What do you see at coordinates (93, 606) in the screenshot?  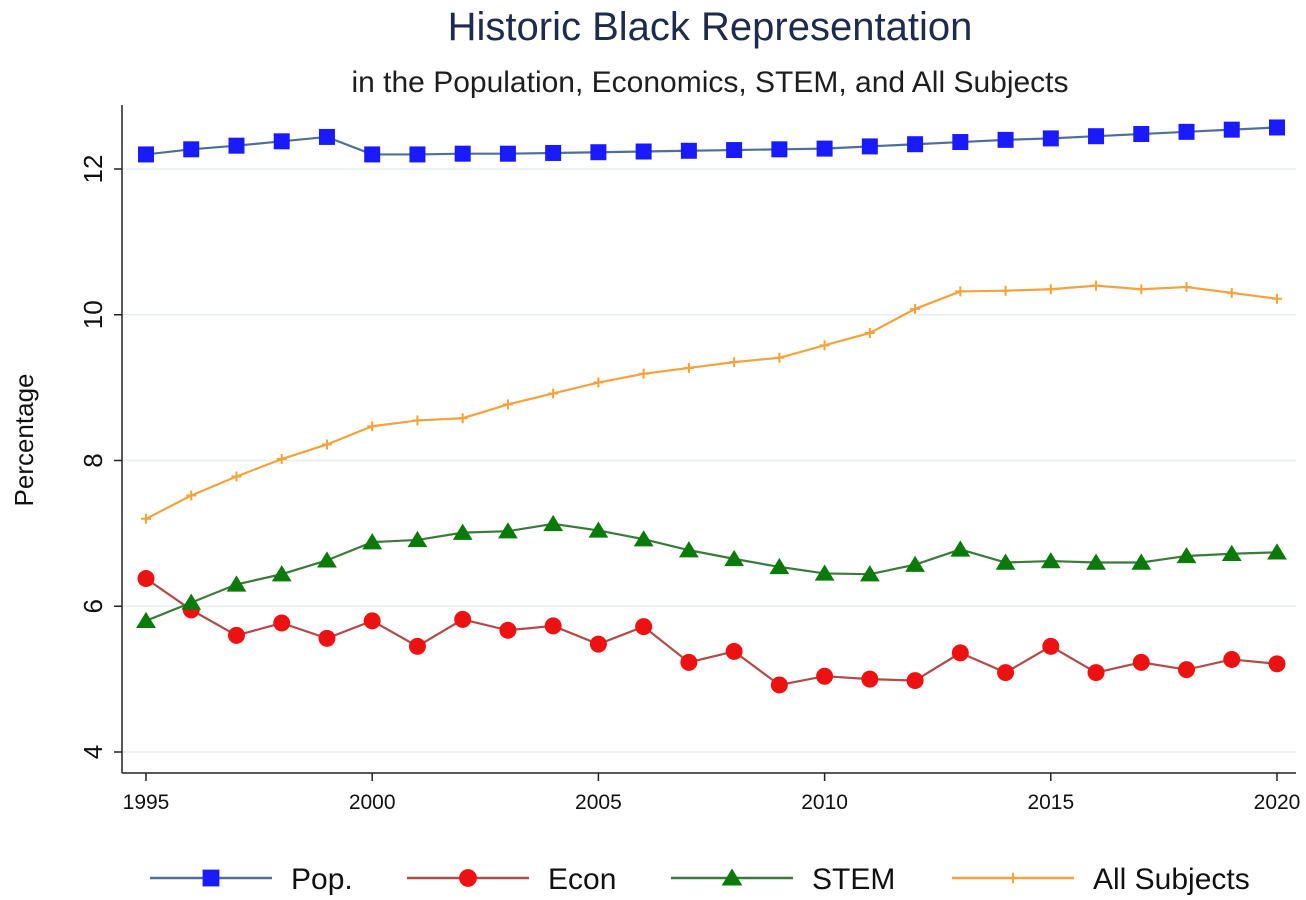 I see `y-tick-label: 6` at bounding box center [93, 606].